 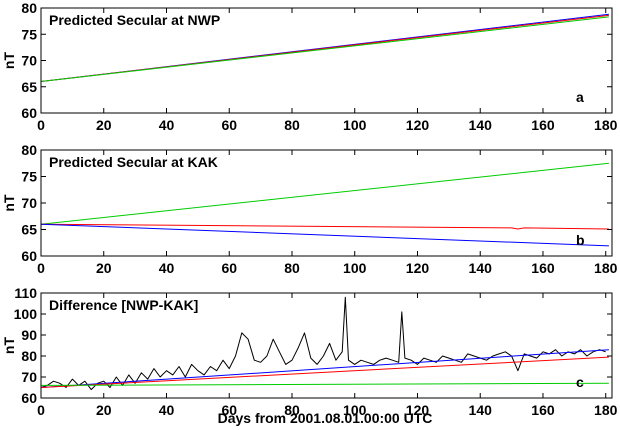 What do you see at coordinates (324, 384) in the screenshot?
I see `panel-3-series-4-line` at bounding box center [324, 384].